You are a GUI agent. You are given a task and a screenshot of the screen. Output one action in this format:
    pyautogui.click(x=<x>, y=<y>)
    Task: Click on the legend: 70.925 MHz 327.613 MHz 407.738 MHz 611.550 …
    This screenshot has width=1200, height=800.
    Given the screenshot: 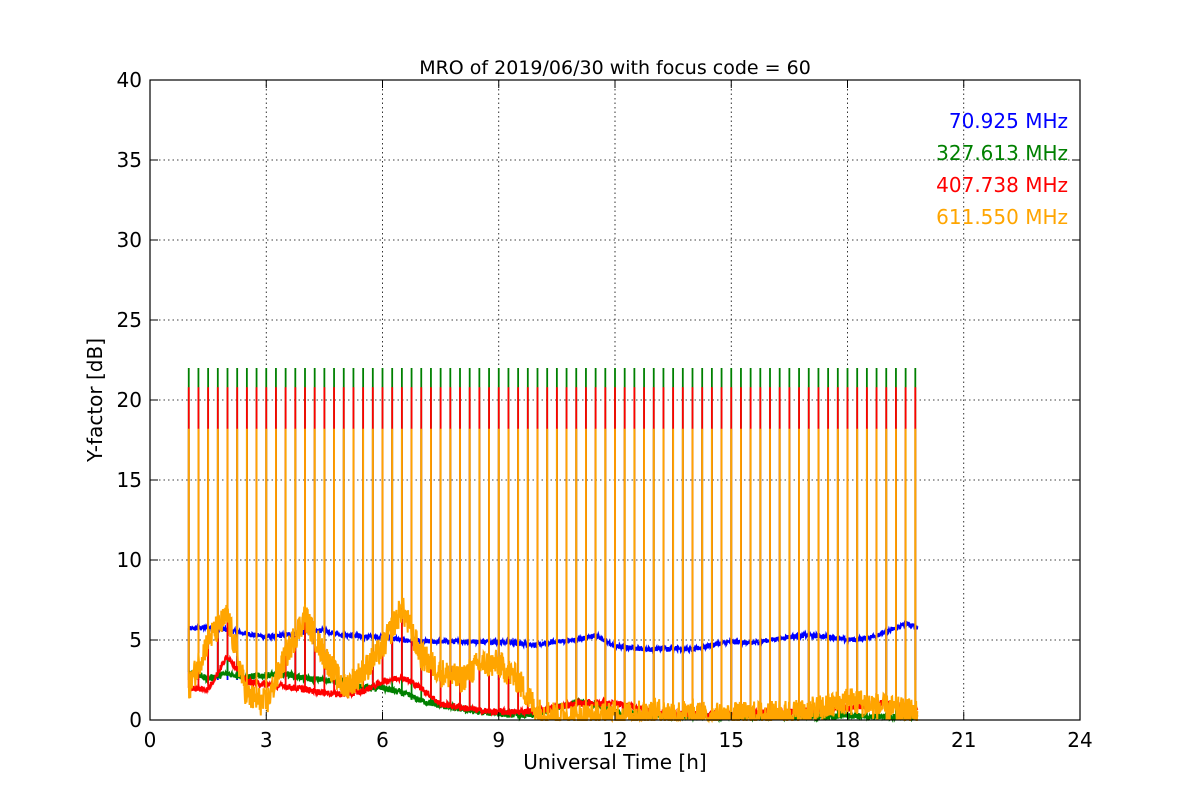 What is the action you would take?
    pyautogui.click(x=1002, y=169)
    